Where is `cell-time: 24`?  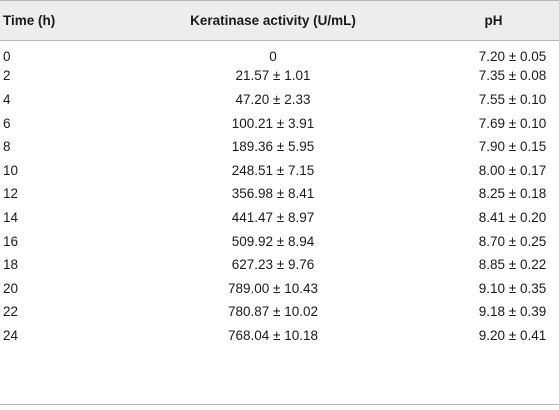
cell-time: 24 is located at coordinates (11, 335).